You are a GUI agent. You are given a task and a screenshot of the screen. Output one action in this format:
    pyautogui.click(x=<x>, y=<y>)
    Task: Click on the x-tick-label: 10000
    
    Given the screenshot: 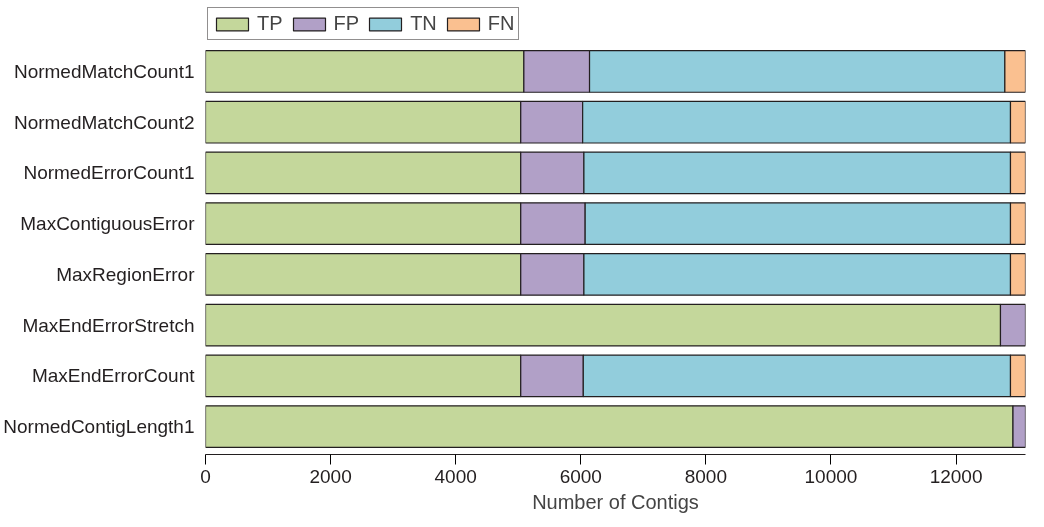 What is the action you would take?
    pyautogui.click(x=831, y=476)
    